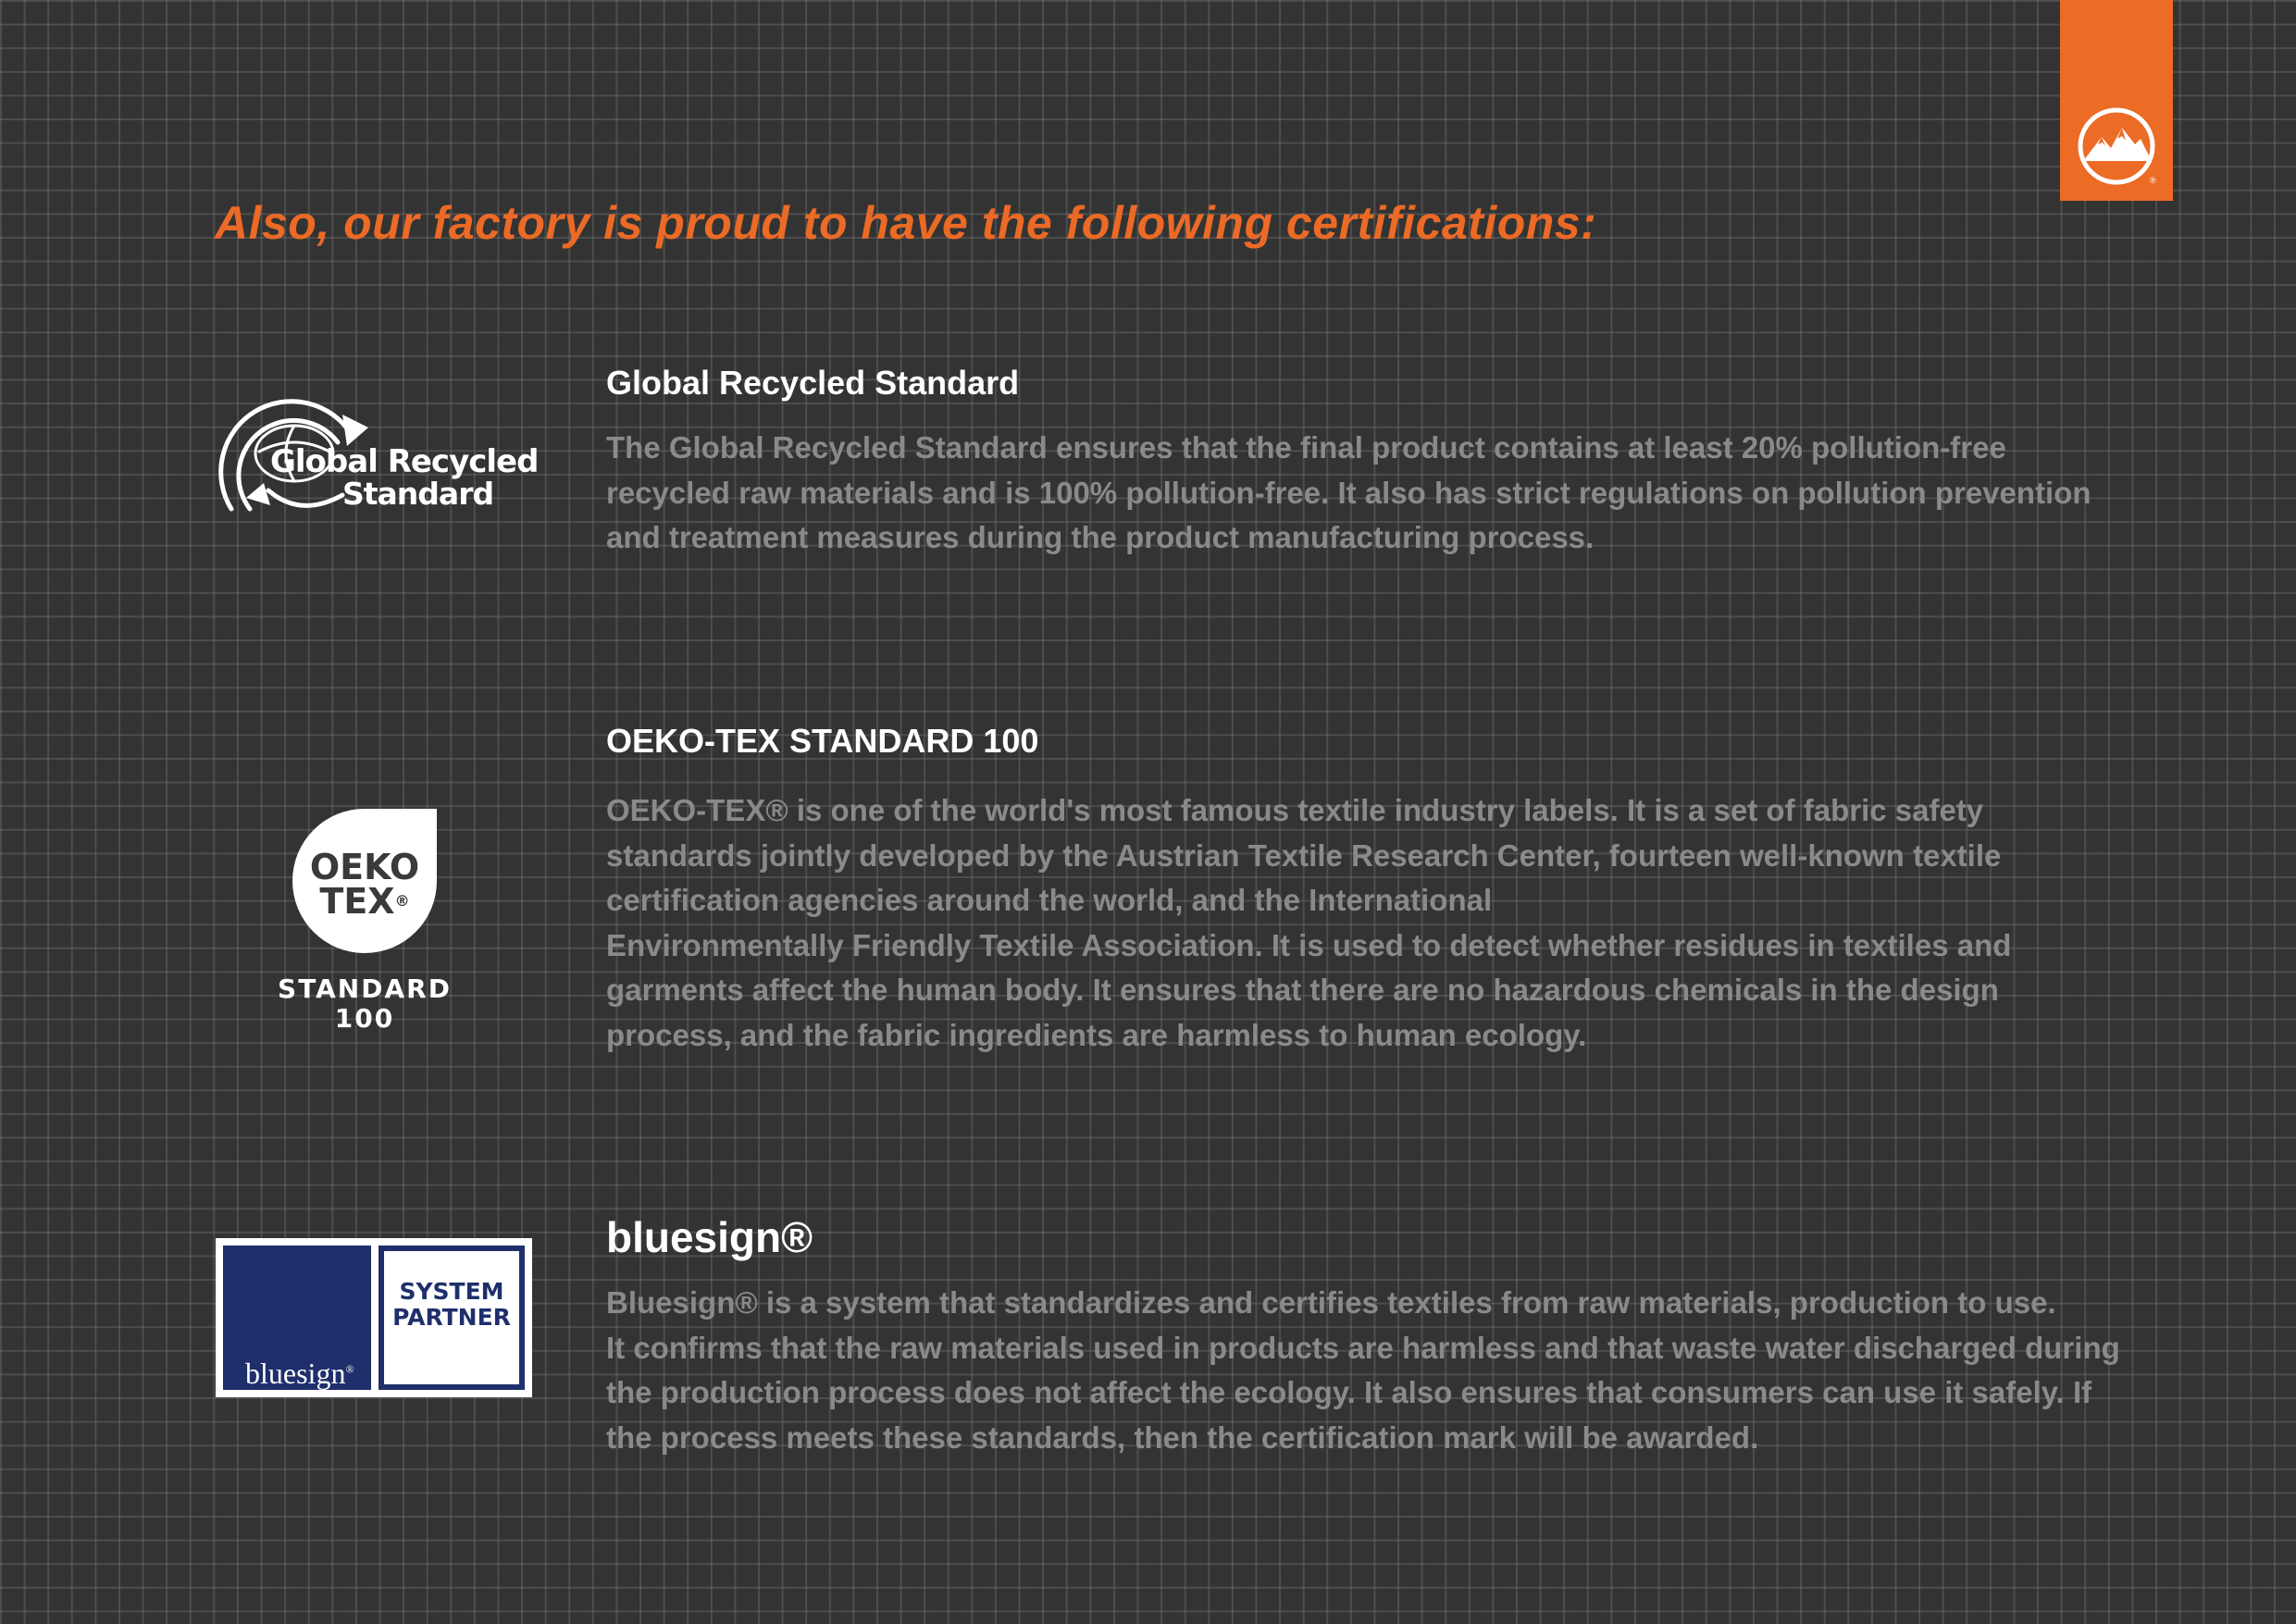 This screenshot has height=1624, width=2296. Describe the element at coordinates (710, 1237) in the screenshot. I see `bluesign-title: bluesign®` at that location.